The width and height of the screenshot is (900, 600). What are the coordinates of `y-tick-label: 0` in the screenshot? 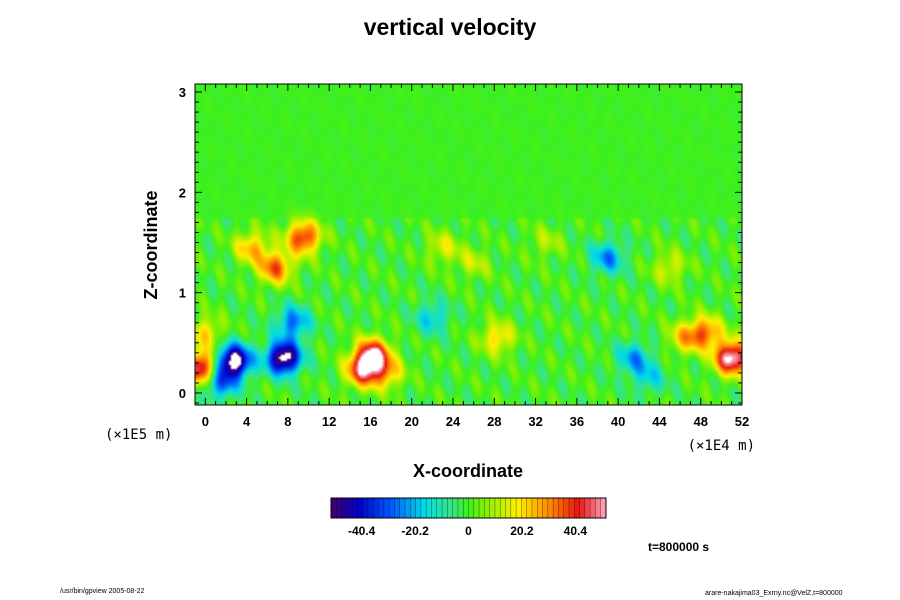 It's located at (182, 393).